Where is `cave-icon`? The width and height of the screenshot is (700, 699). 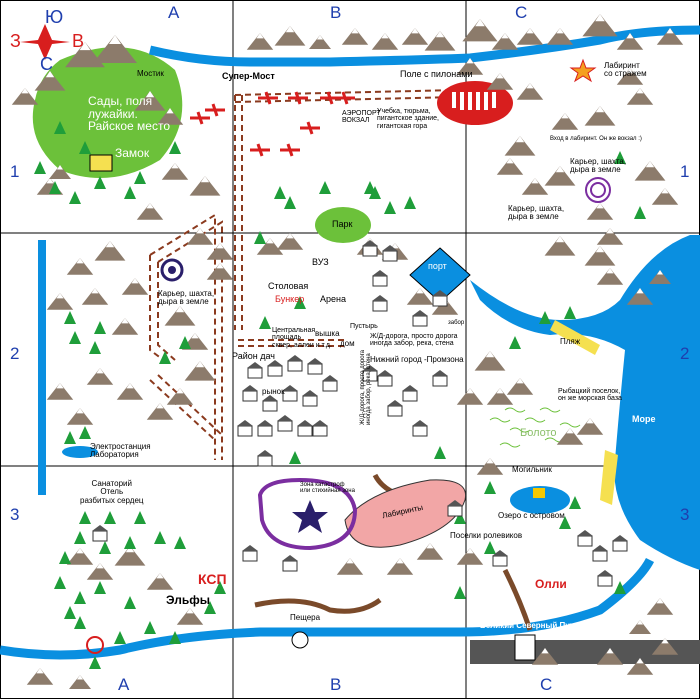 cave-icon is located at coordinates (300, 640).